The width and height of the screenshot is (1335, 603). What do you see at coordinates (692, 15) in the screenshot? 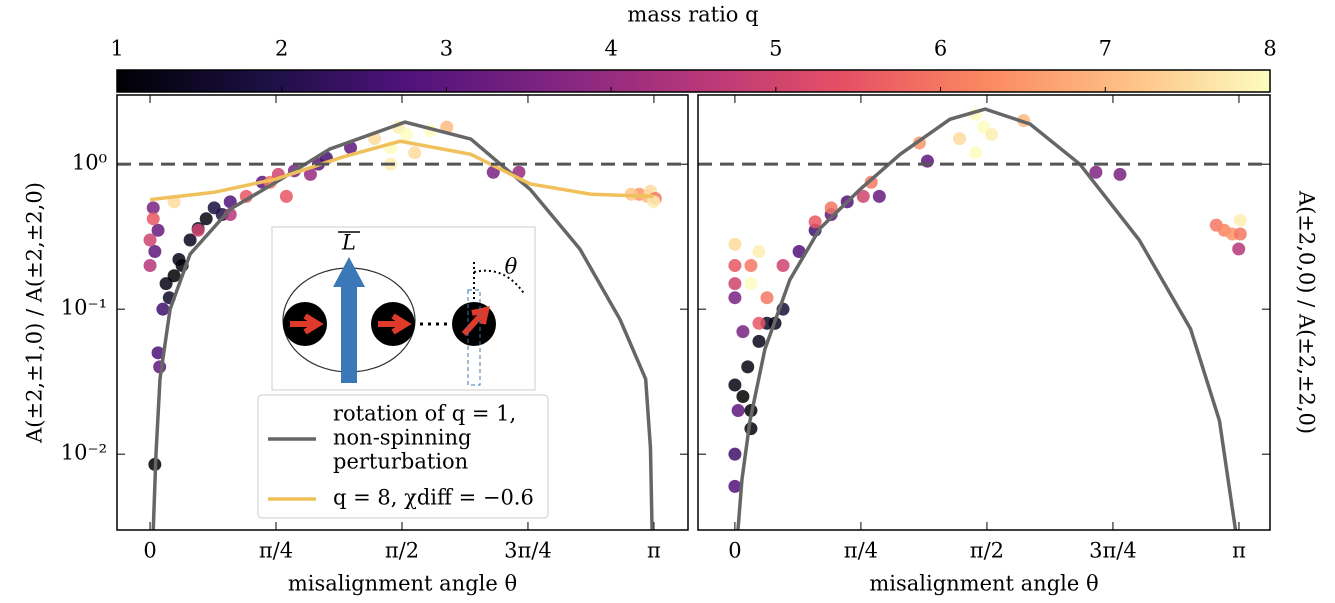
I see `colorbar-label: mass ratio q` at bounding box center [692, 15].